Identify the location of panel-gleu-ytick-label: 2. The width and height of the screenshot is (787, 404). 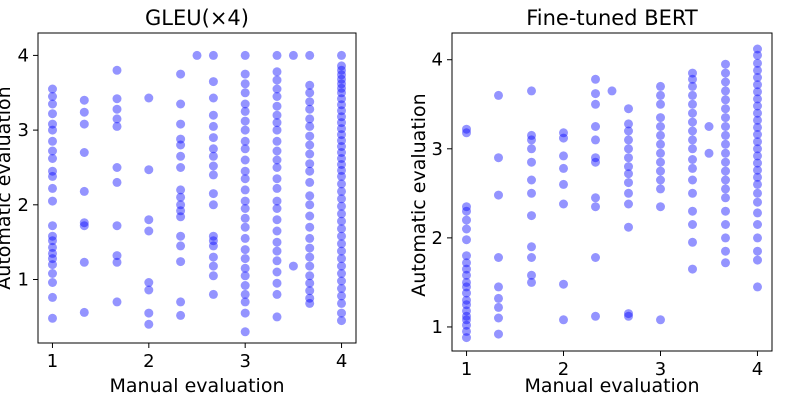
(23, 205).